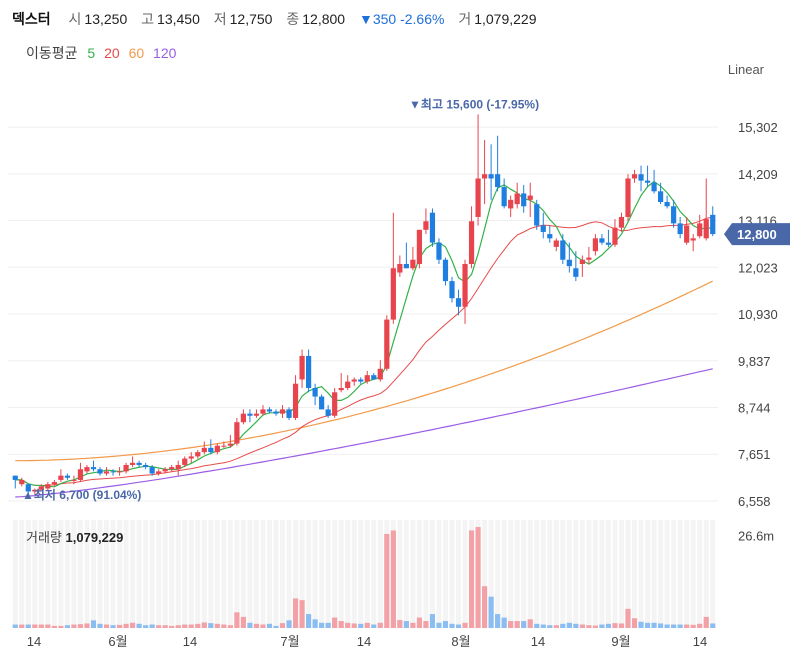 Image resolution: width=796 pixels, height=658 pixels. Describe the element at coordinates (745, 69) in the screenshot. I see `scale-toggle: Linear` at that location.